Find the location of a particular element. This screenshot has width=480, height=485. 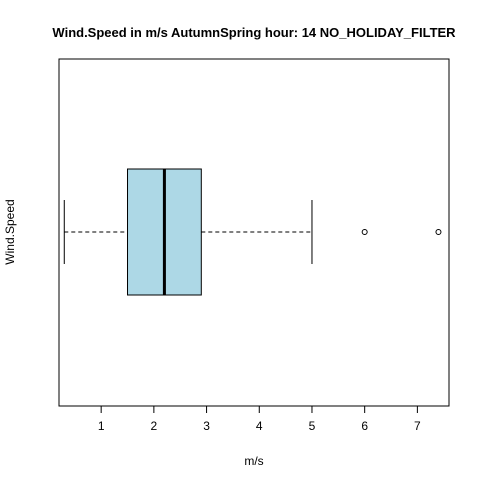

y-axis-label: Wind.Speed is located at coordinates (10, 231).